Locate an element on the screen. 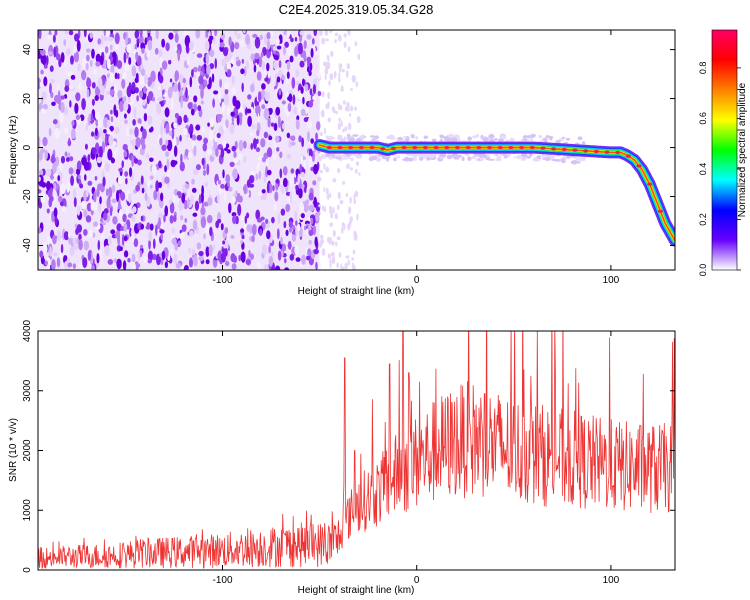 The width and height of the screenshot is (750, 600). ridge-peak is located at coordinates (404, 147).